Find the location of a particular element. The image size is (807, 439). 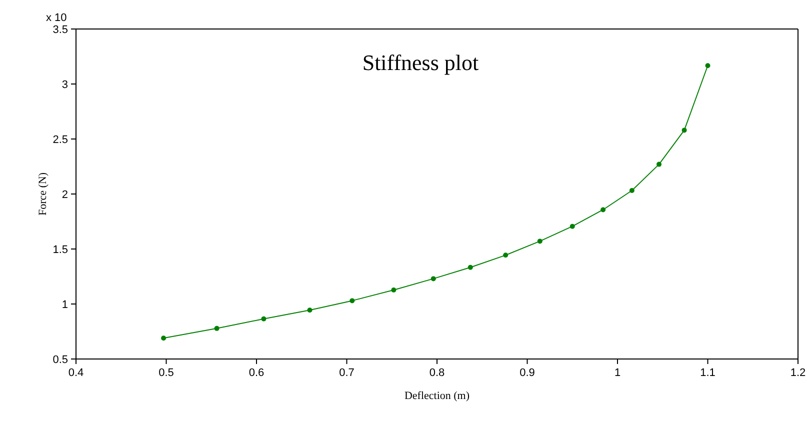

y-tick-label: 3 is located at coordinates (65, 84).